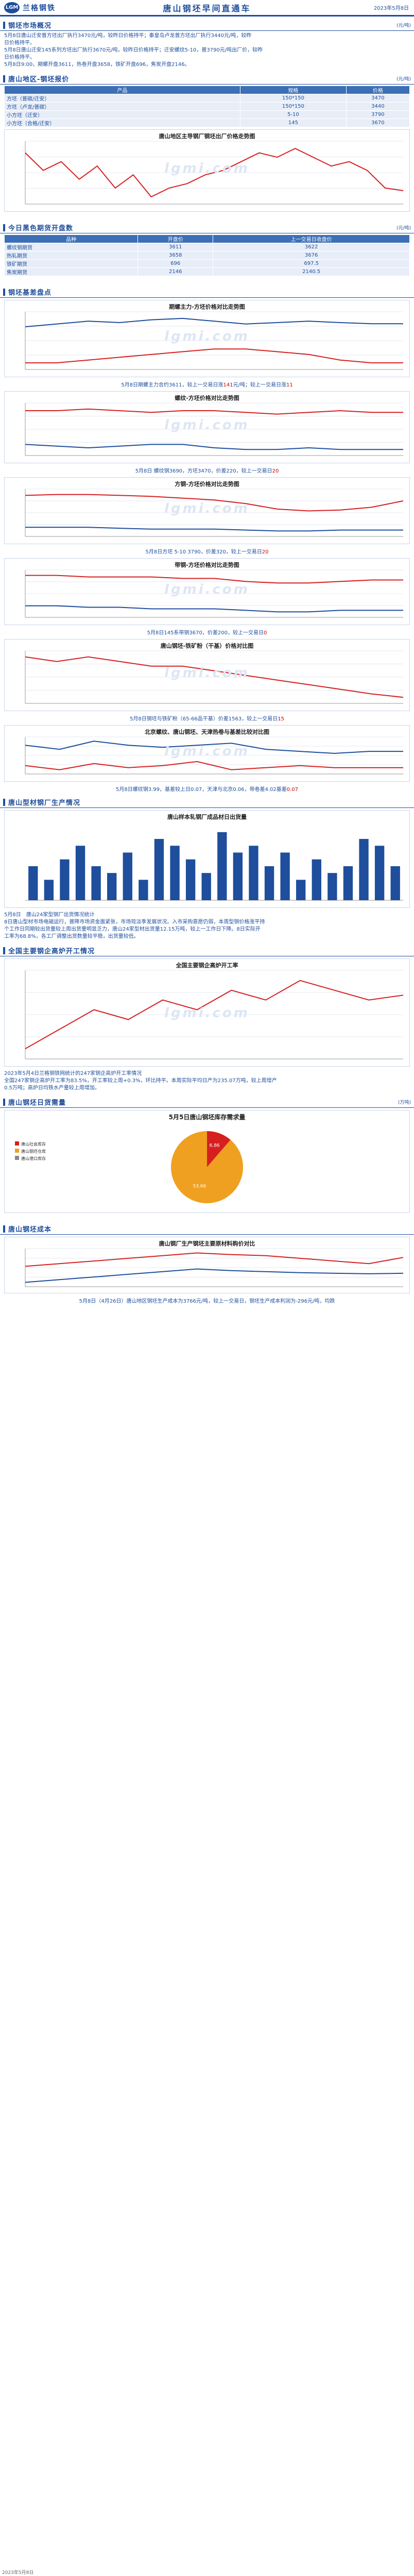 The image size is (414, 2576). Describe the element at coordinates (45, 803) in the screenshot. I see `section-title: 唐山型材钢厂生产情况` at that location.